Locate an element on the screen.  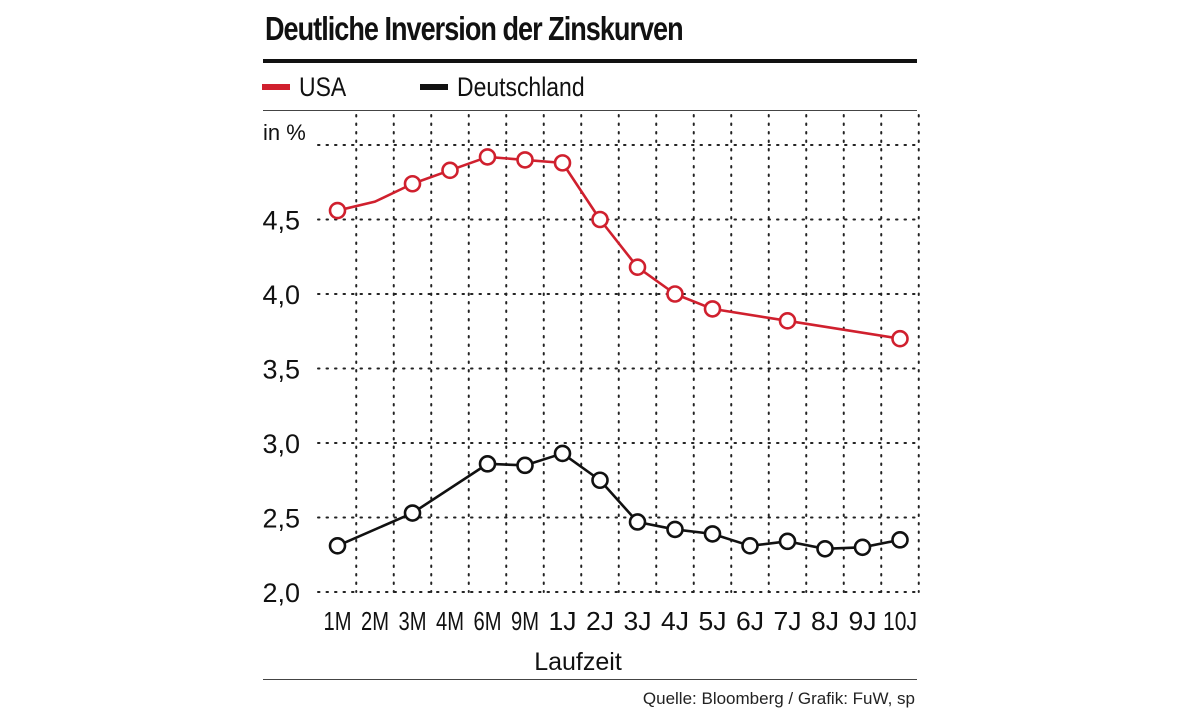
x-tick-label: 4J is located at coordinates (675, 621).